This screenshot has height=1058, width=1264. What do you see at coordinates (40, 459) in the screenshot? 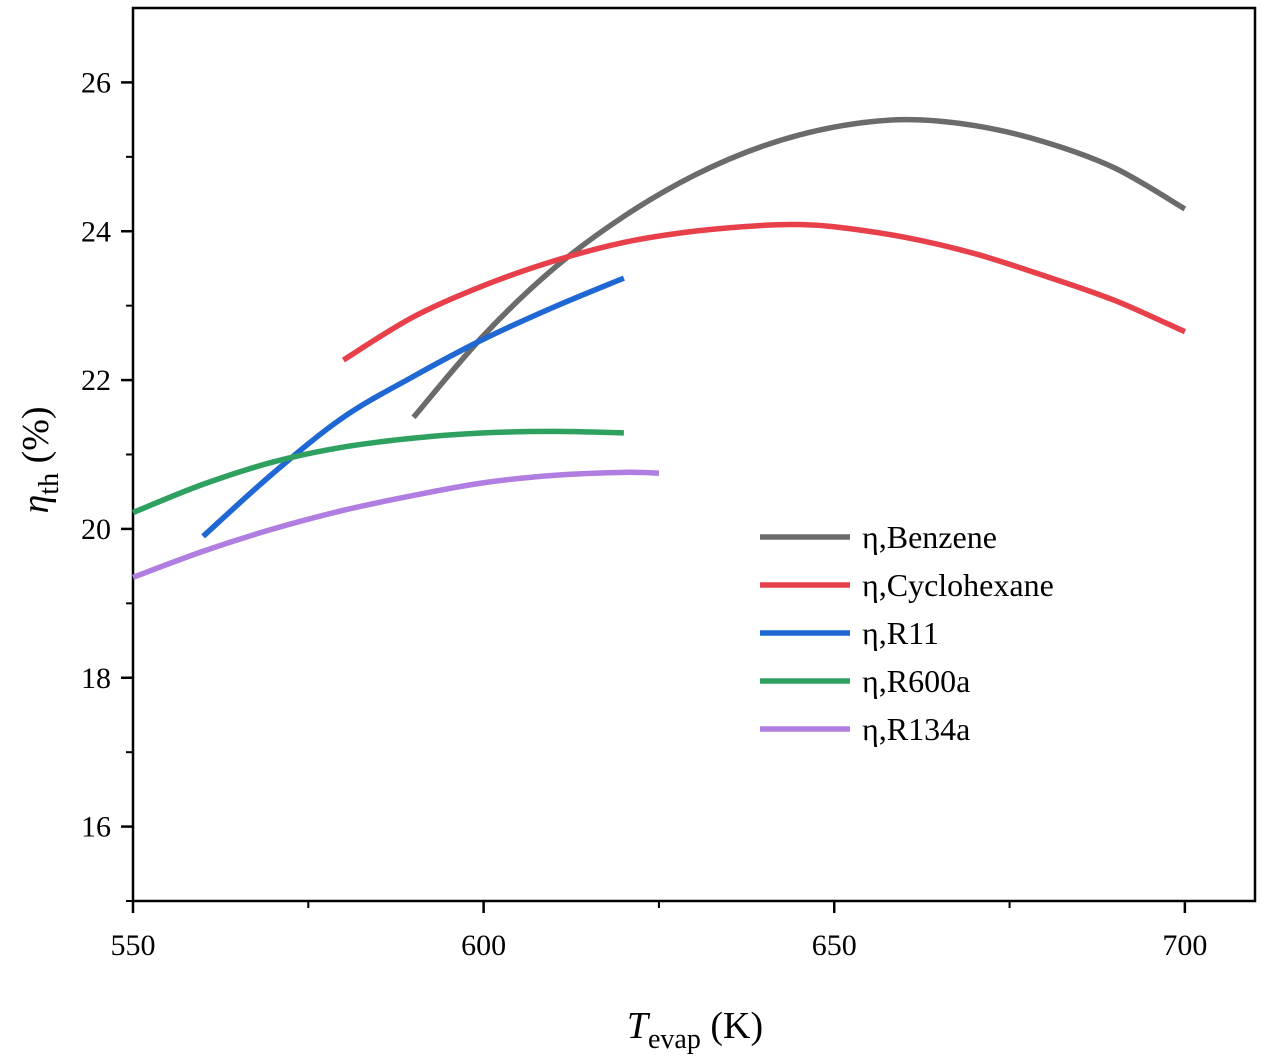
I see `y-axis-title: ηth (%)` at bounding box center [40, 459].